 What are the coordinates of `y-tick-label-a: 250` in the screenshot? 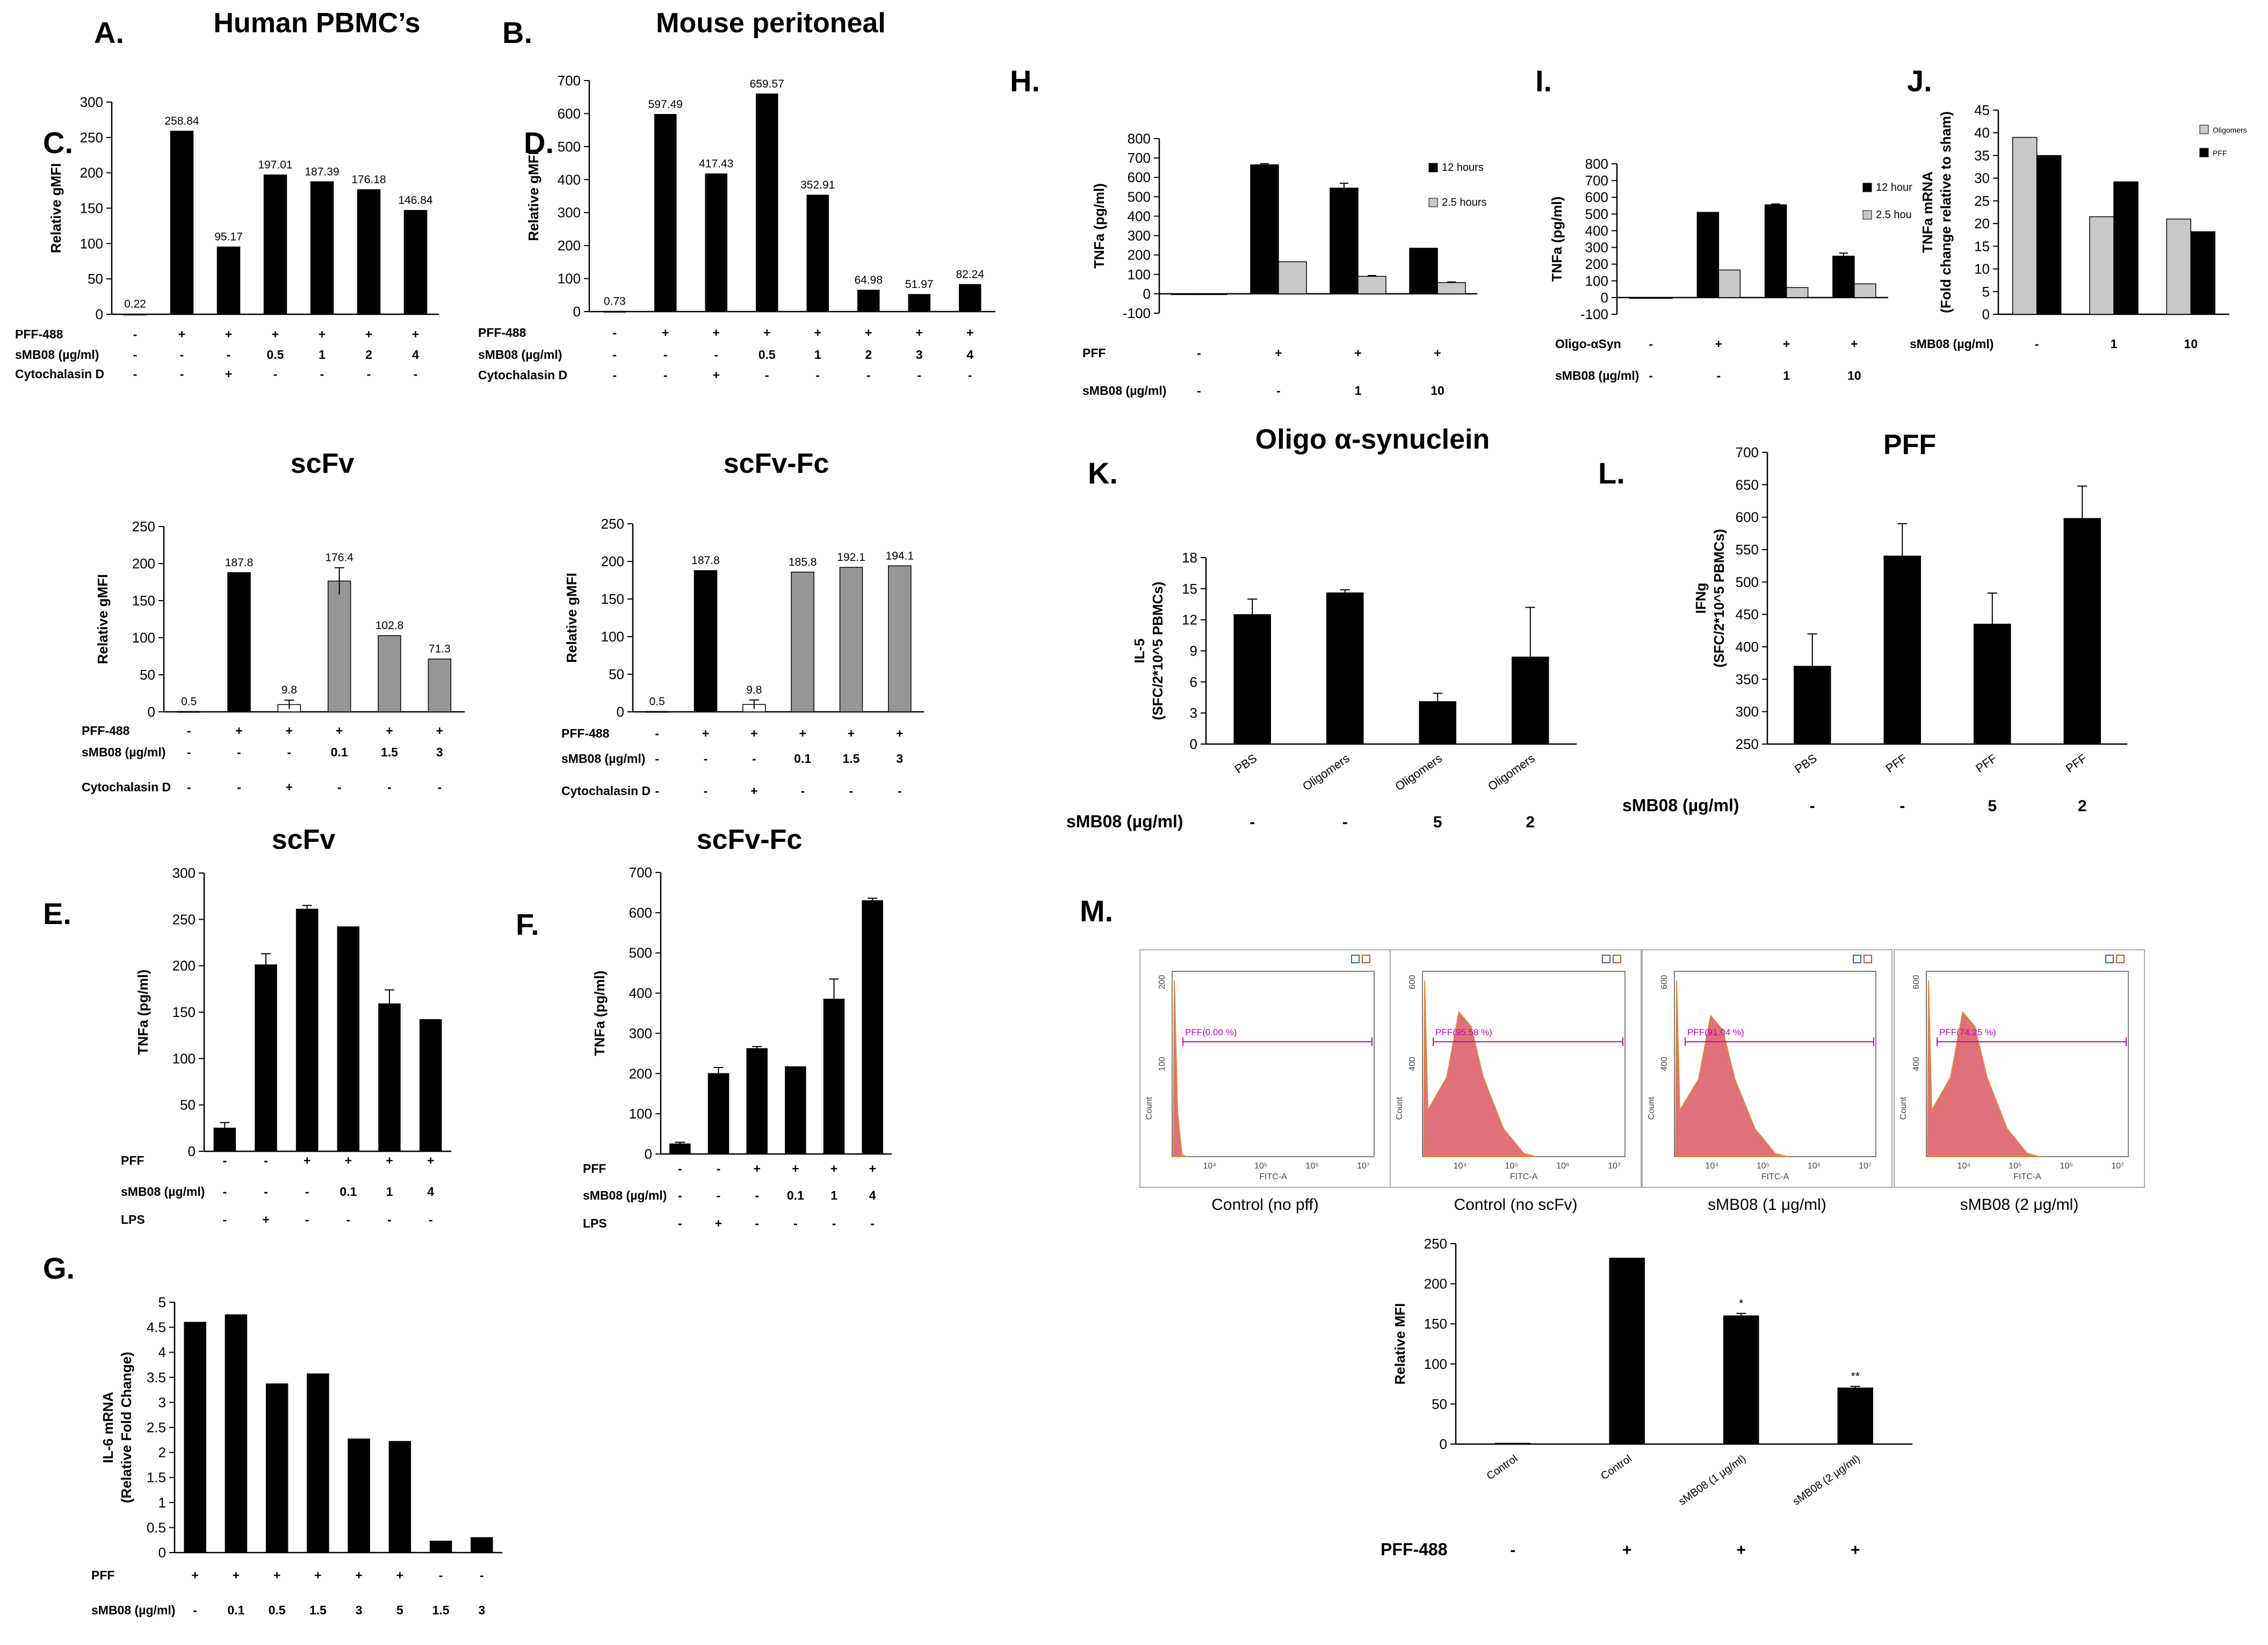 It's located at (91, 137).